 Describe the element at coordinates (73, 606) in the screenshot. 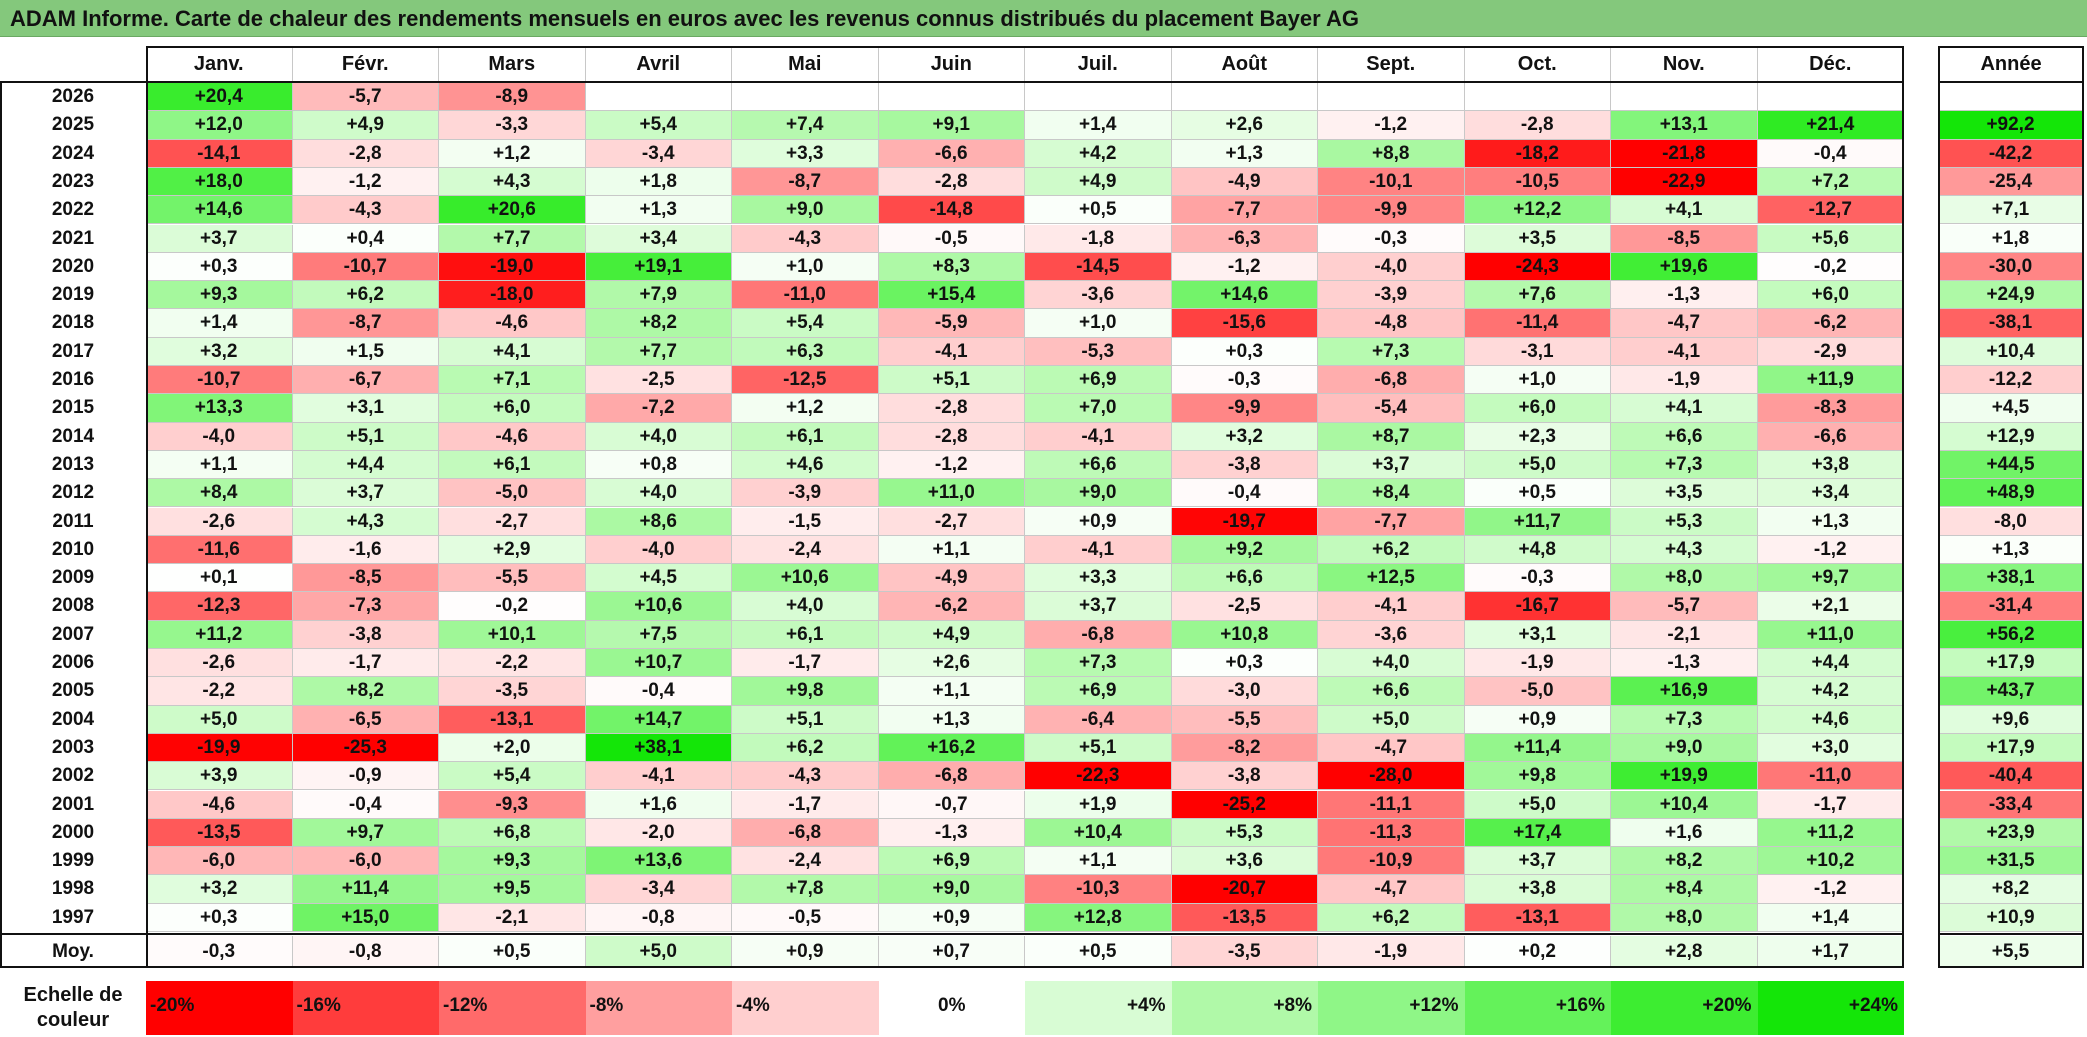

I see `year-label: 2008` at that location.